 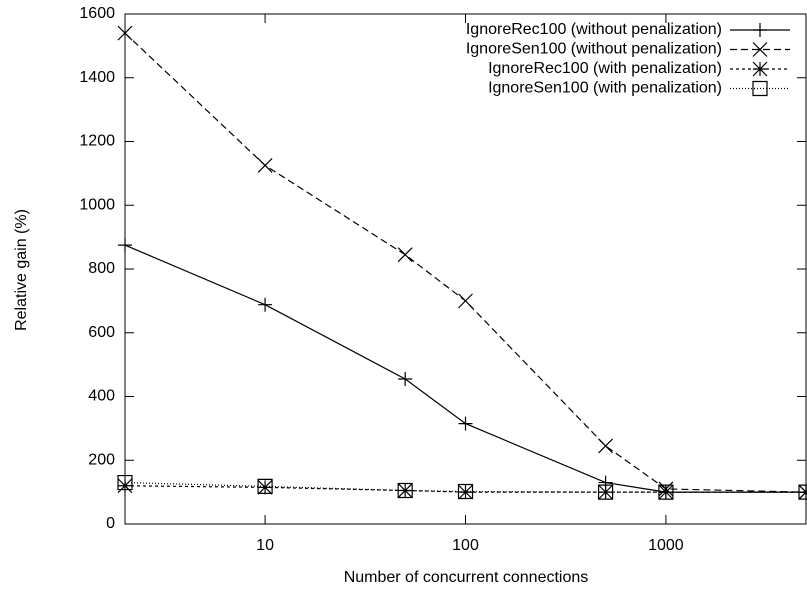 I want to click on x-tick-label: 100, so click(x=465, y=545).